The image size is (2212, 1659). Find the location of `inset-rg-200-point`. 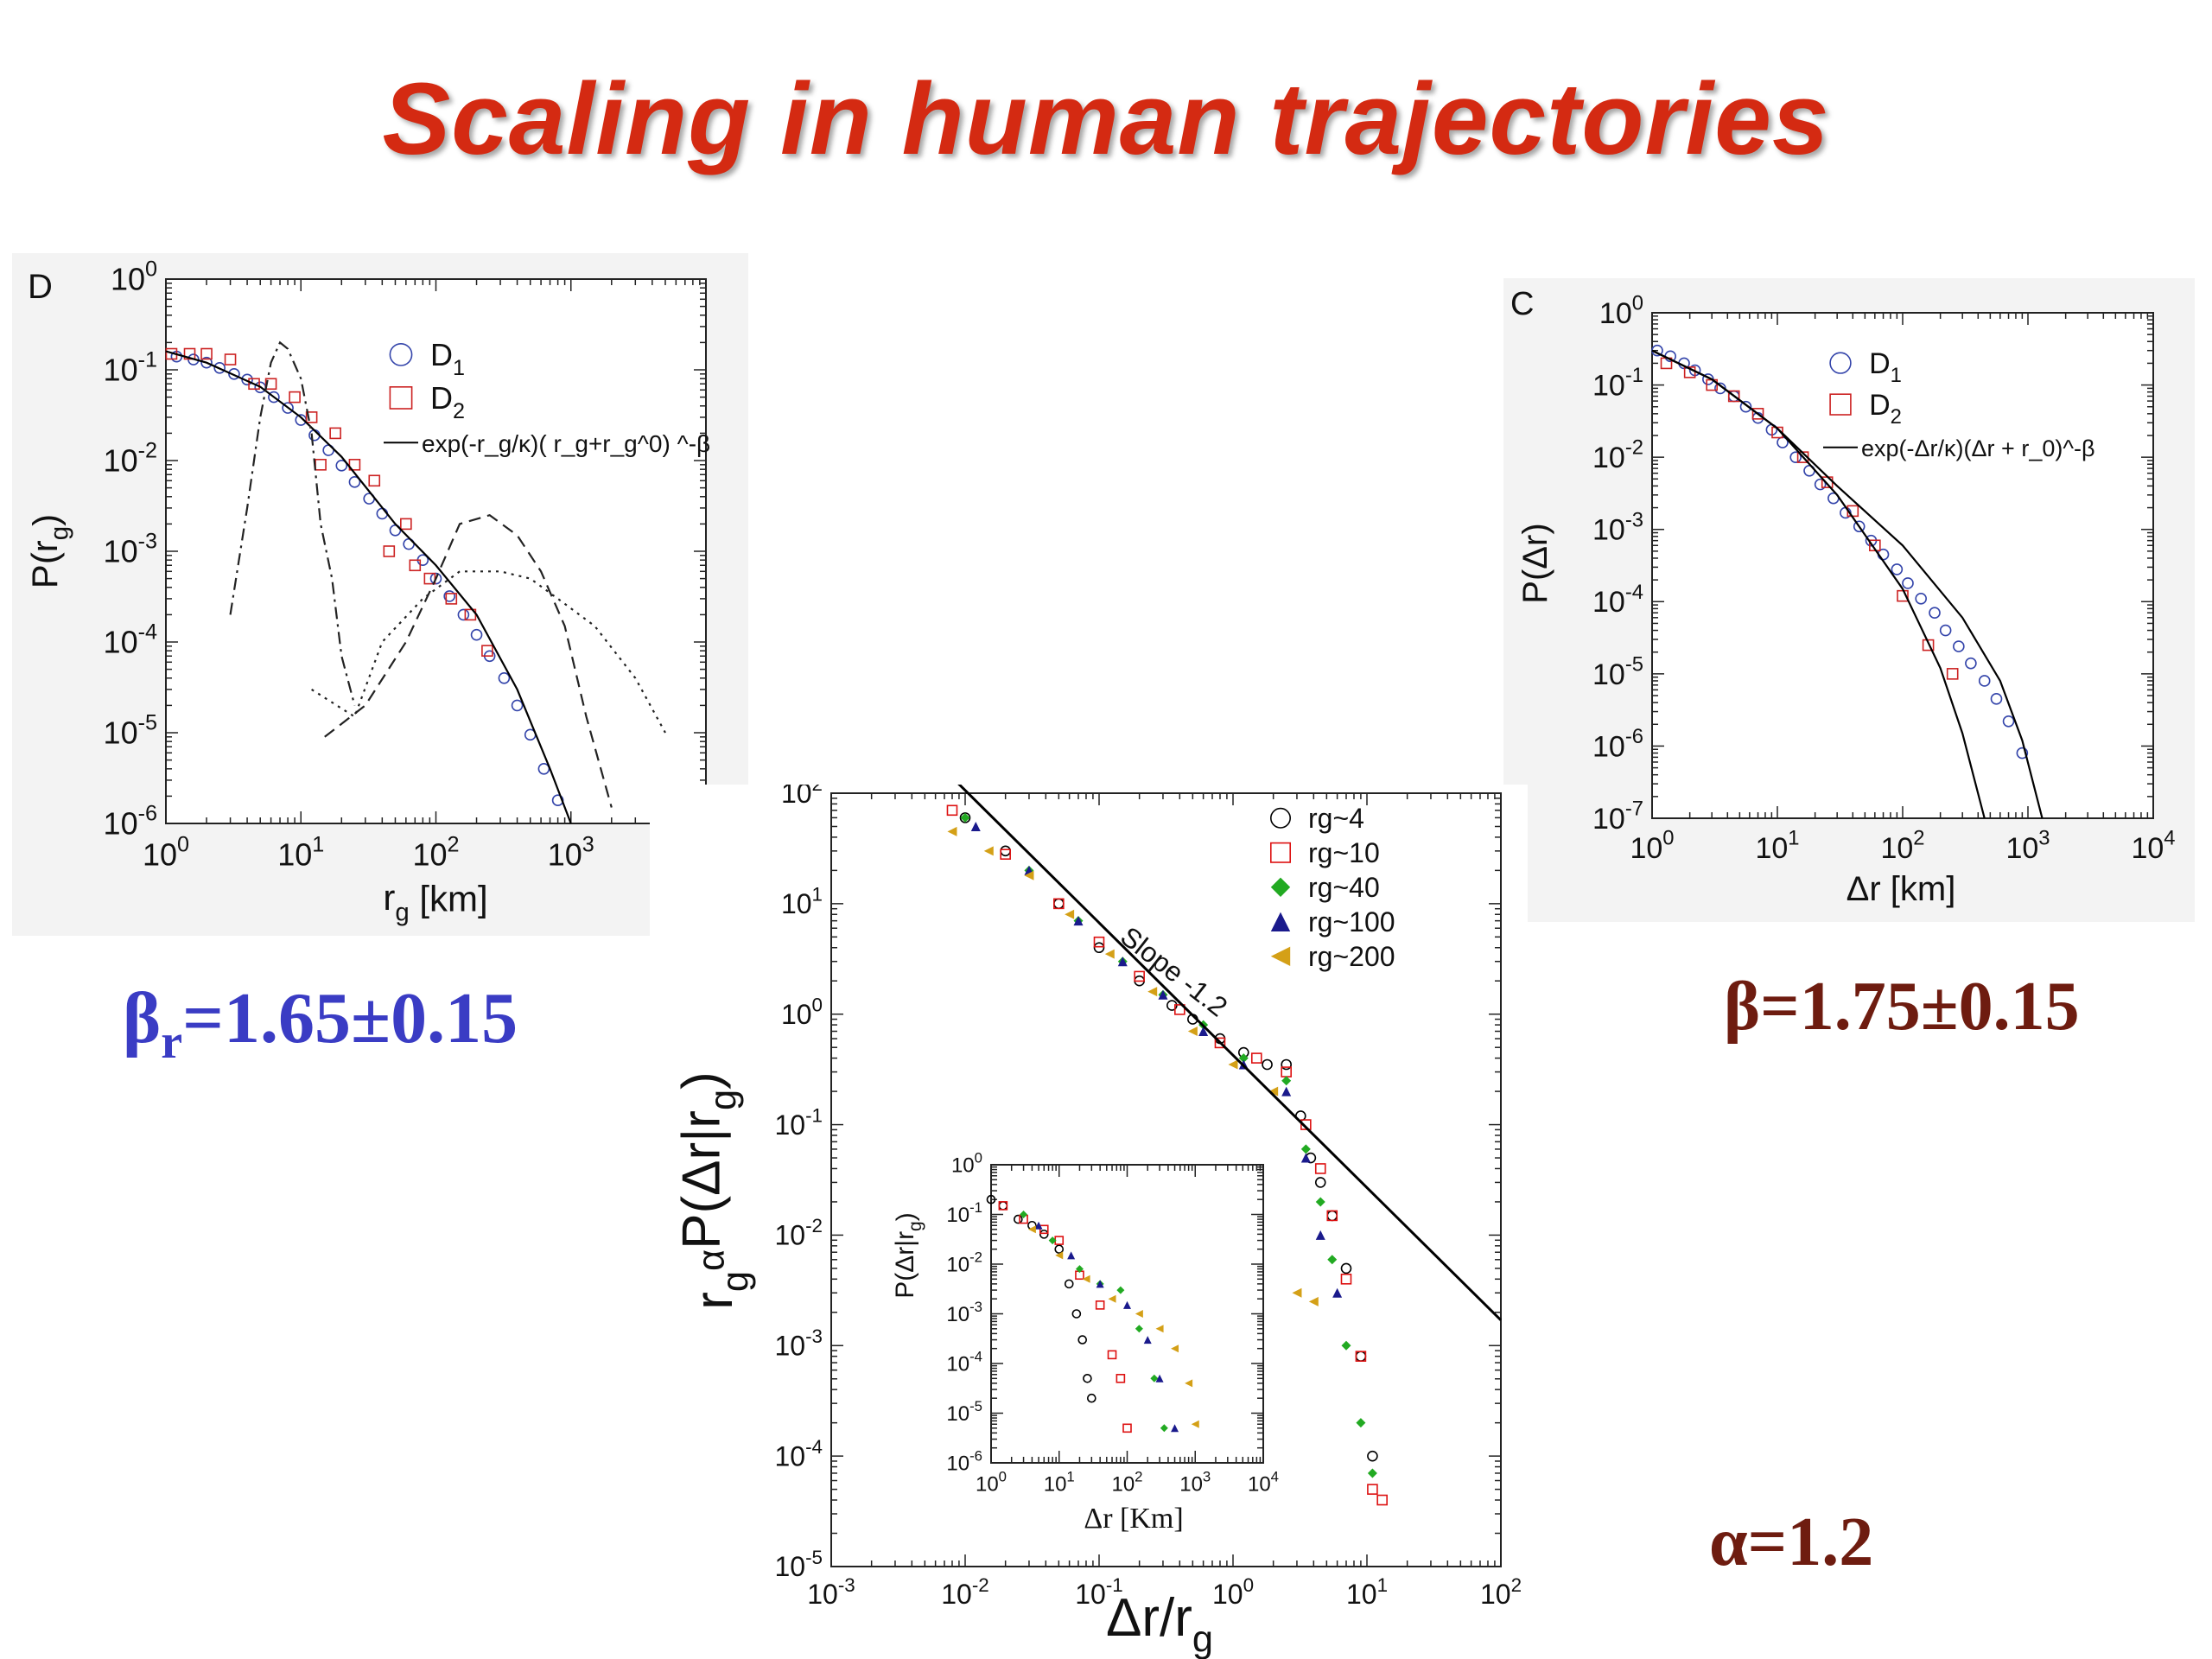

inset-rg-200-point is located at coordinates (1086, 1278).